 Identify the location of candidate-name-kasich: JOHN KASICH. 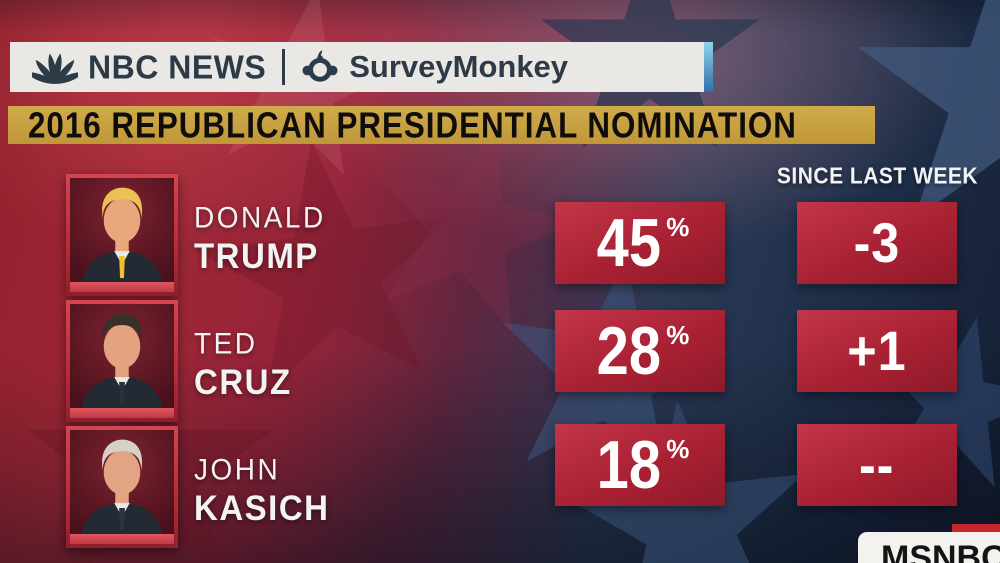
(262, 490).